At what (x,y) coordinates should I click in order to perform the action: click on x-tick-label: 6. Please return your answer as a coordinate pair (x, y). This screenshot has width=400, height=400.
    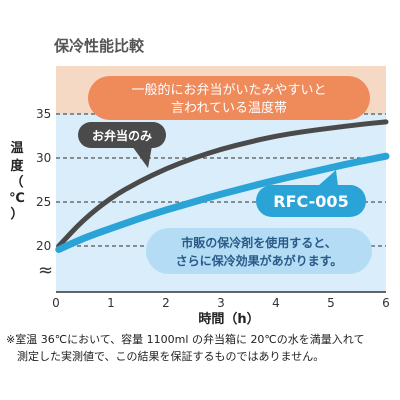
    Looking at the image, I should click on (386, 303).